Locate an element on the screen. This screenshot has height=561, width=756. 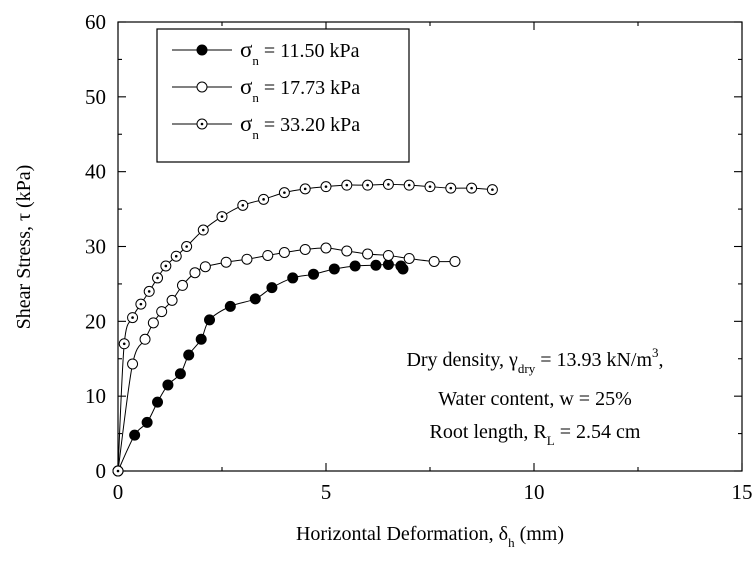
annotation-line: Dry density, γdry = 13.93 kN/m3, is located at coordinates (534, 360).